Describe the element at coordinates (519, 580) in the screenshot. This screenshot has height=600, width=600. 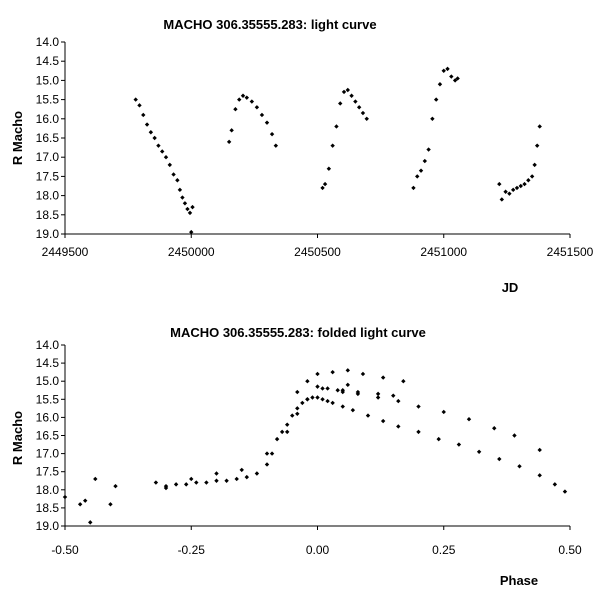
I see `bottom-chart-x-axis-label: Phase` at that location.